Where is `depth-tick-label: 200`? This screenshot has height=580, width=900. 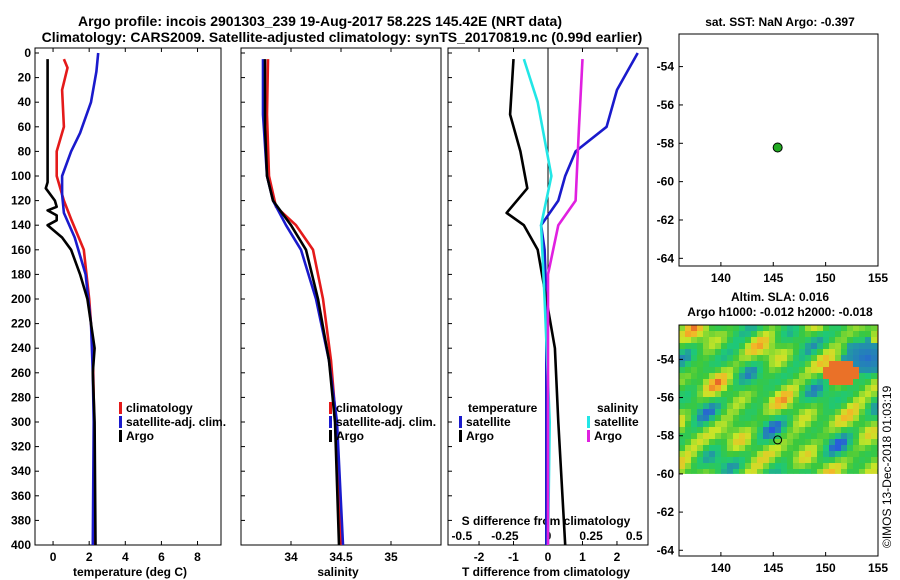 depth-tick-label: 200 is located at coordinates (21, 299).